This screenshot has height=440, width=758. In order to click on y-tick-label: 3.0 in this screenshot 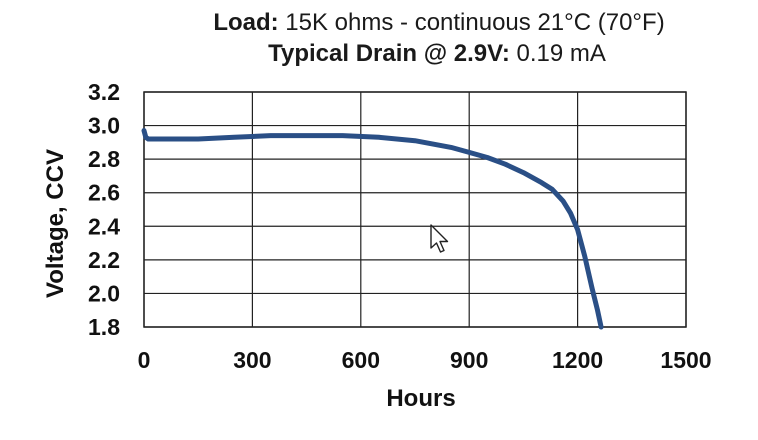, I will do `click(104, 126)`.